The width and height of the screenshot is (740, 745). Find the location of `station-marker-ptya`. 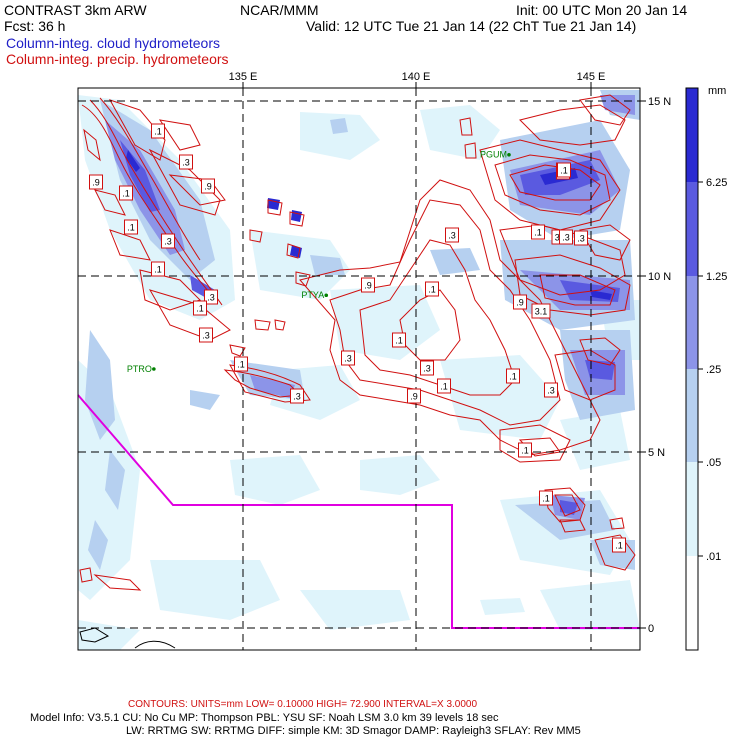

station-marker-ptya is located at coordinates (326, 295).